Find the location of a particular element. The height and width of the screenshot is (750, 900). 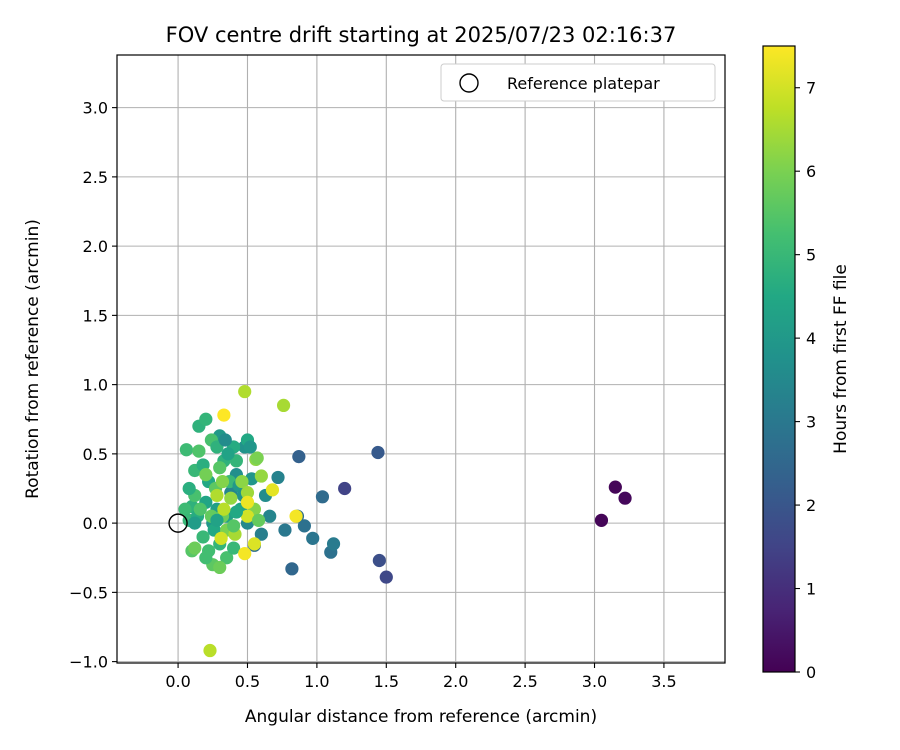

colorbar-label: Hours from first FF file is located at coordinates (841, 359).